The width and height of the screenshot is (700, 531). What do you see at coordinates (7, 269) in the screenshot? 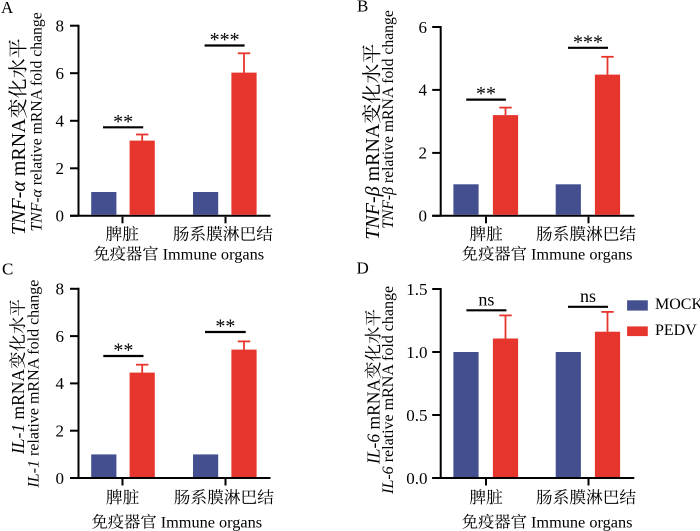
I see `svg-text: C` at bounding box center [7, 269].